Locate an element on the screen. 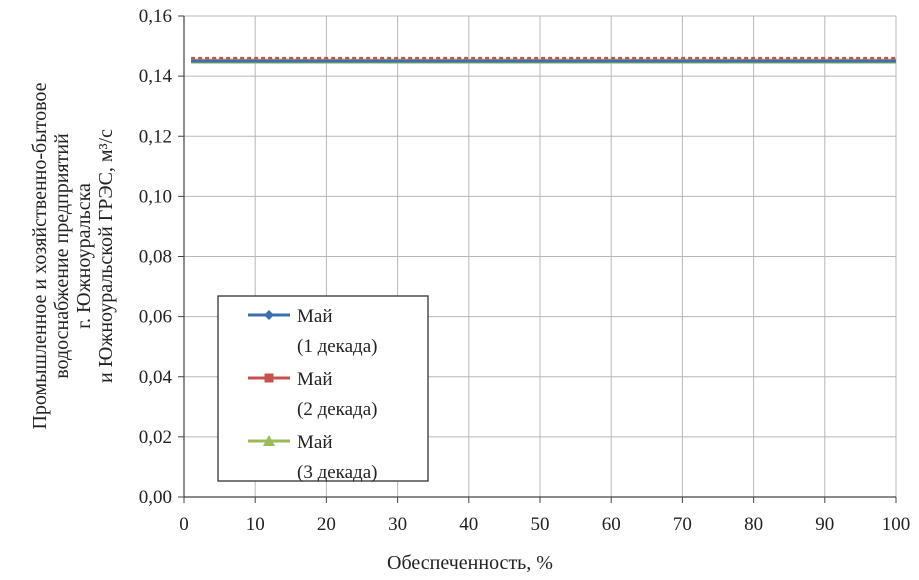 Image resolution: width=919 pixels, height=580 pixels. y-axis-title-line: и Южноуральской ГРЭС, м³/с is located at coordinates (106, 256).